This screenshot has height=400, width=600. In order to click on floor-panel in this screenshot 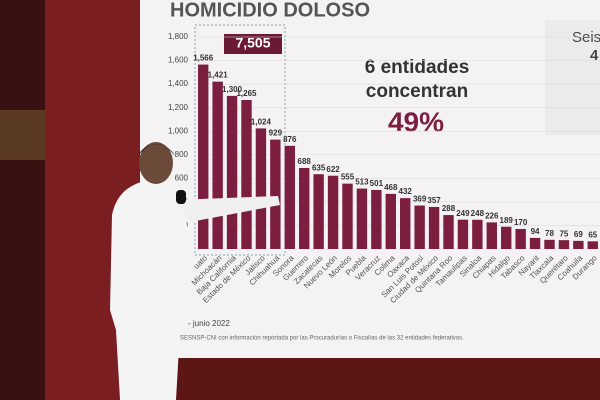, I will do `click(370, 379)`.